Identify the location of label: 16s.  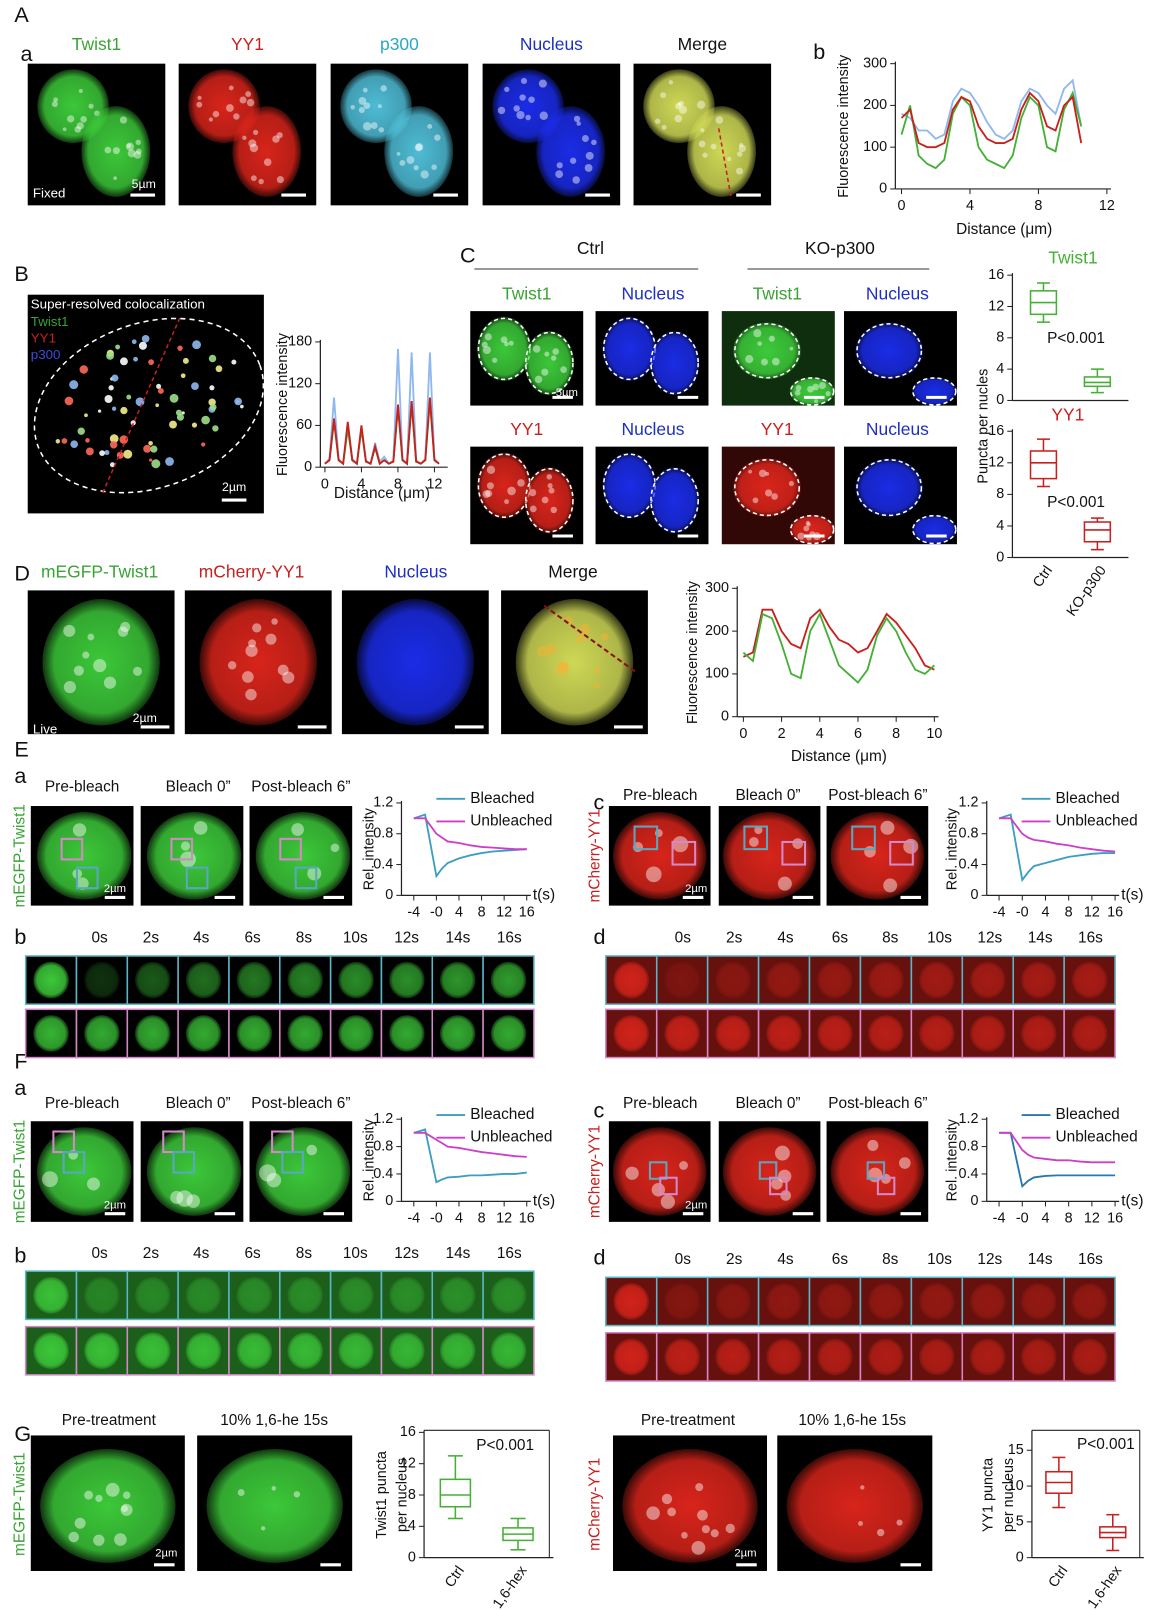
(509, 1253).